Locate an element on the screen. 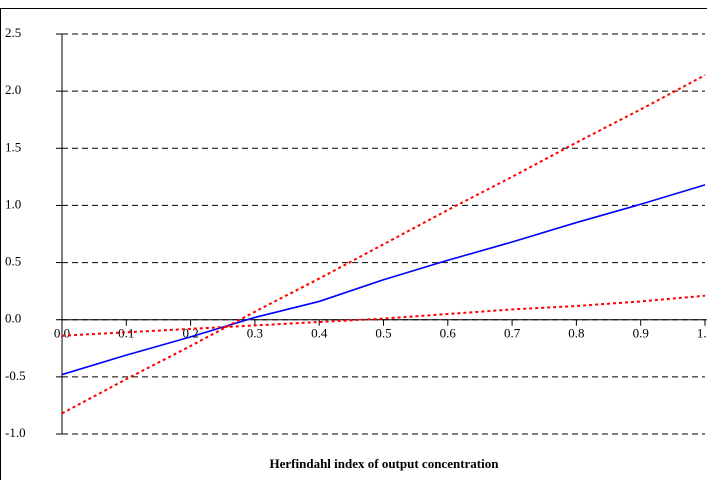  x-tick-label: 0.7 is located at coordinates (512, 333).